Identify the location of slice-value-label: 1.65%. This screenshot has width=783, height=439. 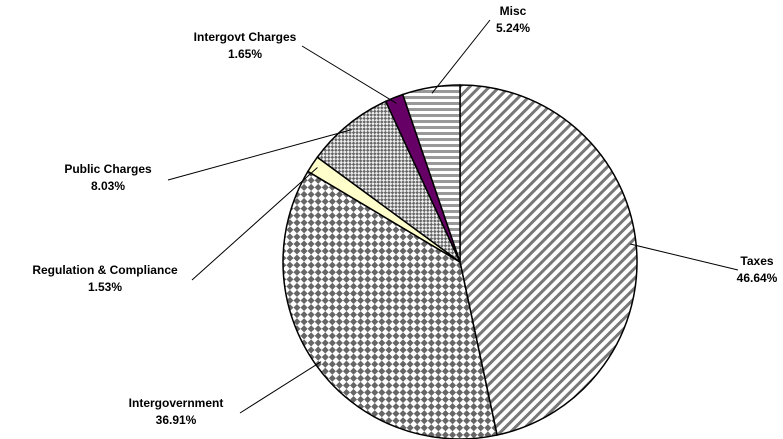
(245, 54).